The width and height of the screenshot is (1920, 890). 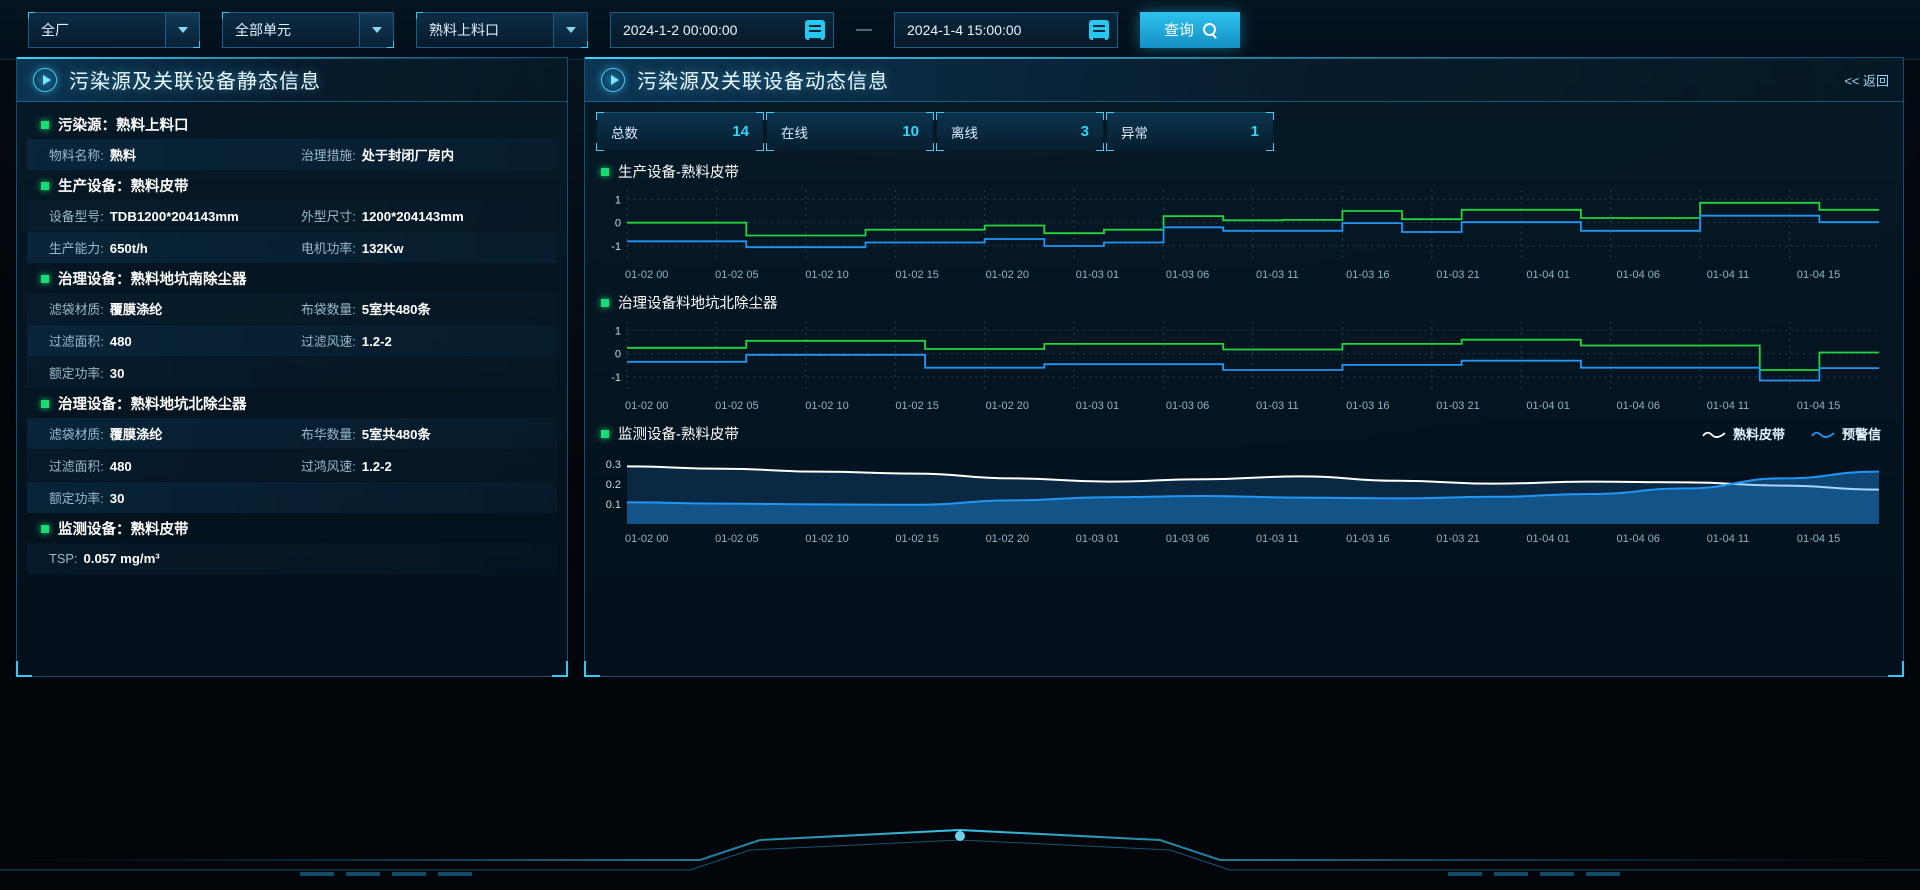 What do you see at coordinates (964, 133) in the screenshot?
I see `stat-label: 离线` at bounding box center [964, 133].